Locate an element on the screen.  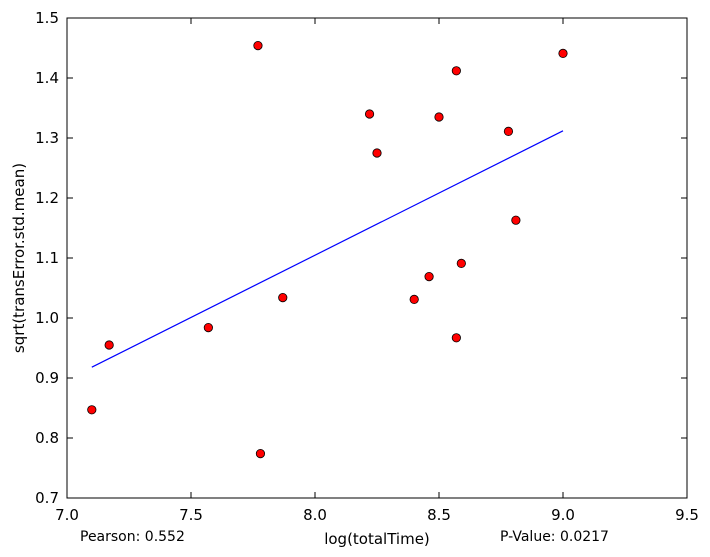
x-tick-label: 8.0 is located at coordinates (315, 515).